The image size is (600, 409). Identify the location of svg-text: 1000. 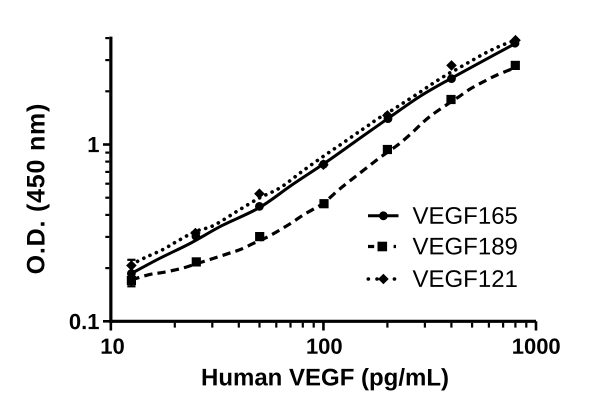
(536, 346).